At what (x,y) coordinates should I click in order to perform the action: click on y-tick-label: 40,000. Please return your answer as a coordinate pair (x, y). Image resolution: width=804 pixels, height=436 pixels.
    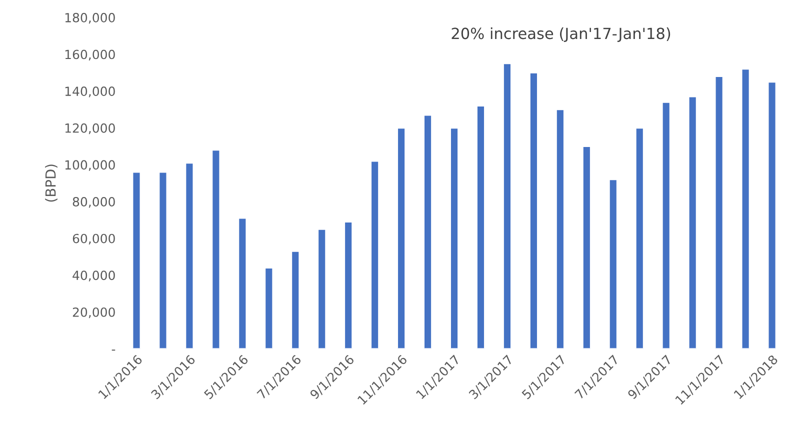
    Looking at the image, I should click on (93, 276).